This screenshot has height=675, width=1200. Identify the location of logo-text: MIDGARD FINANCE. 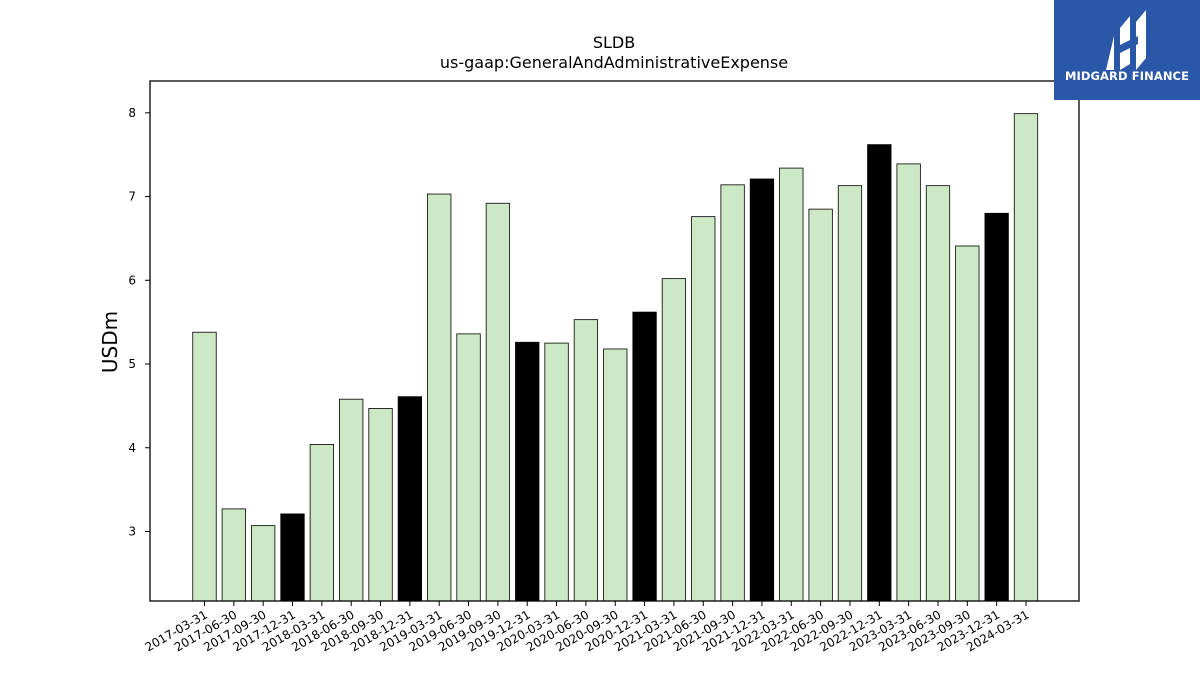
(1127, 76).